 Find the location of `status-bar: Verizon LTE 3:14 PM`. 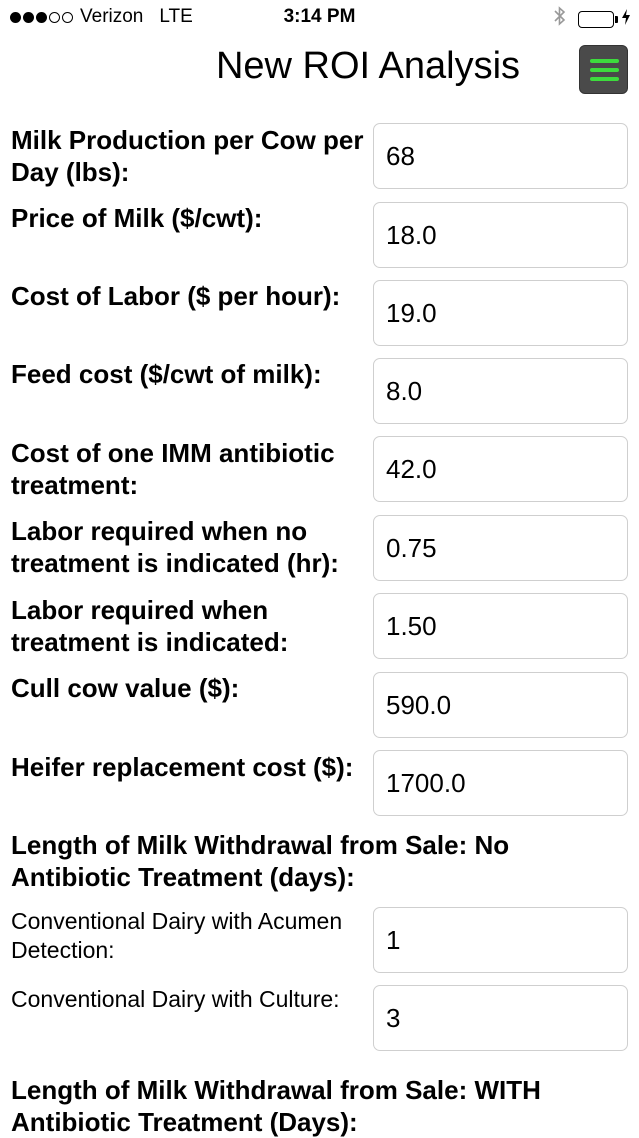

status-bar: Verizon LTE 3:14 PM is located at coordinates (319, 18).